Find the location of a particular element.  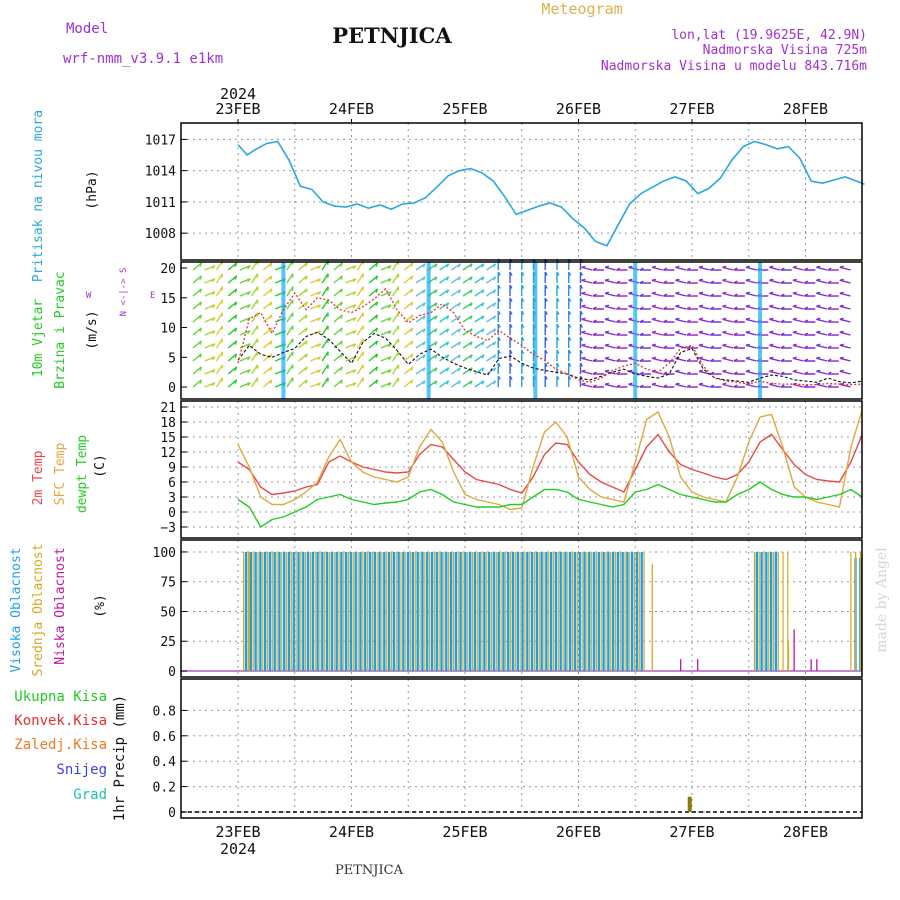

panel-frame-wind is located at coordinates (521, 330).